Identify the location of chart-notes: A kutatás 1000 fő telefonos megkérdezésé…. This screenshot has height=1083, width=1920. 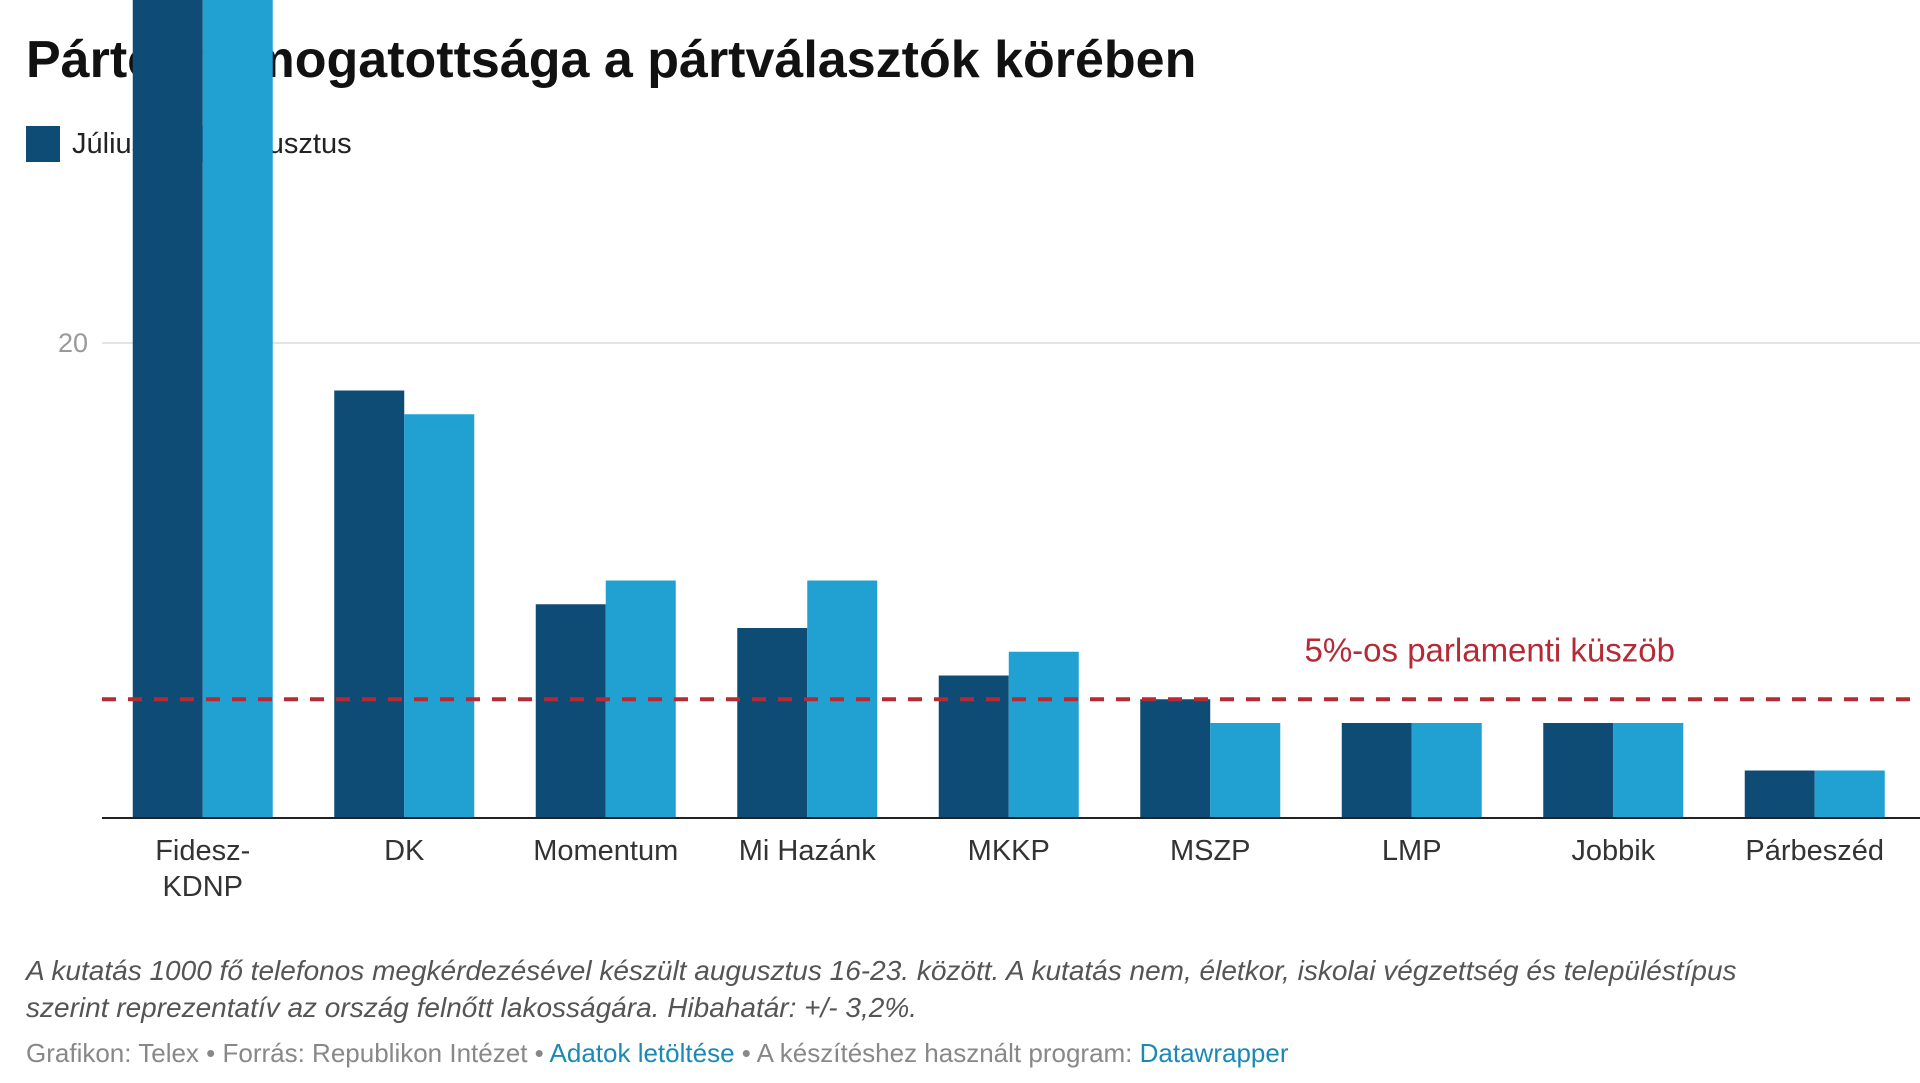
(971, 989).